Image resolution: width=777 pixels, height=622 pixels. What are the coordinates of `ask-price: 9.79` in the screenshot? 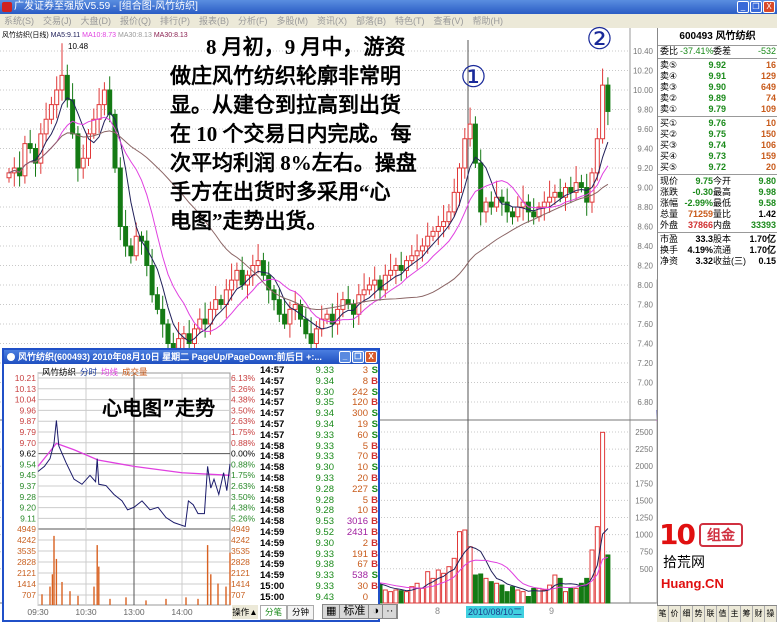 It's located at (717, 109).